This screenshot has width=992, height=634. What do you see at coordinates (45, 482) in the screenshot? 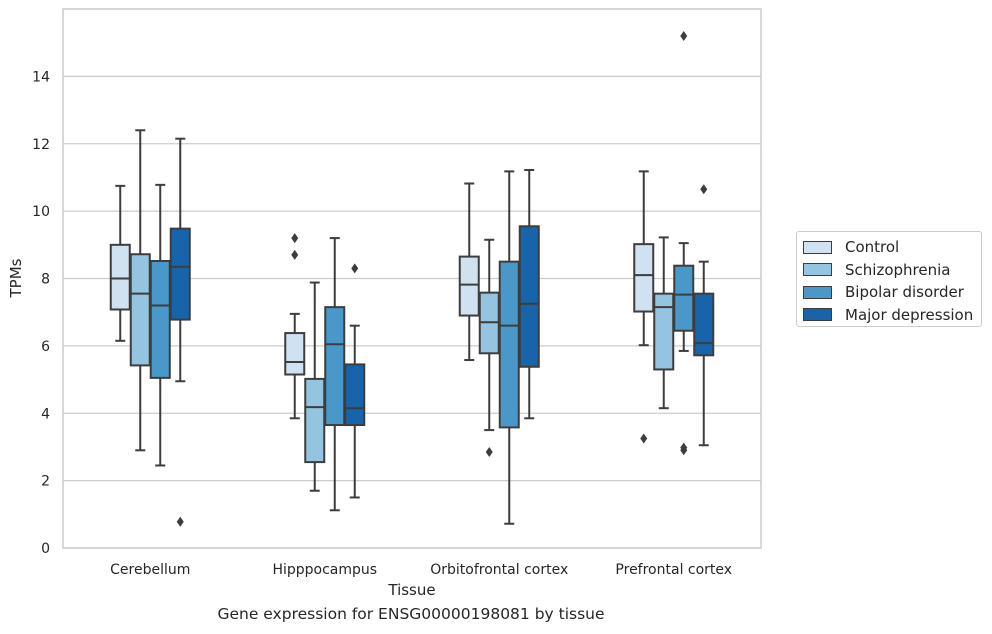
I see `y-tick-label: 2` at bounding box center [45, 482].